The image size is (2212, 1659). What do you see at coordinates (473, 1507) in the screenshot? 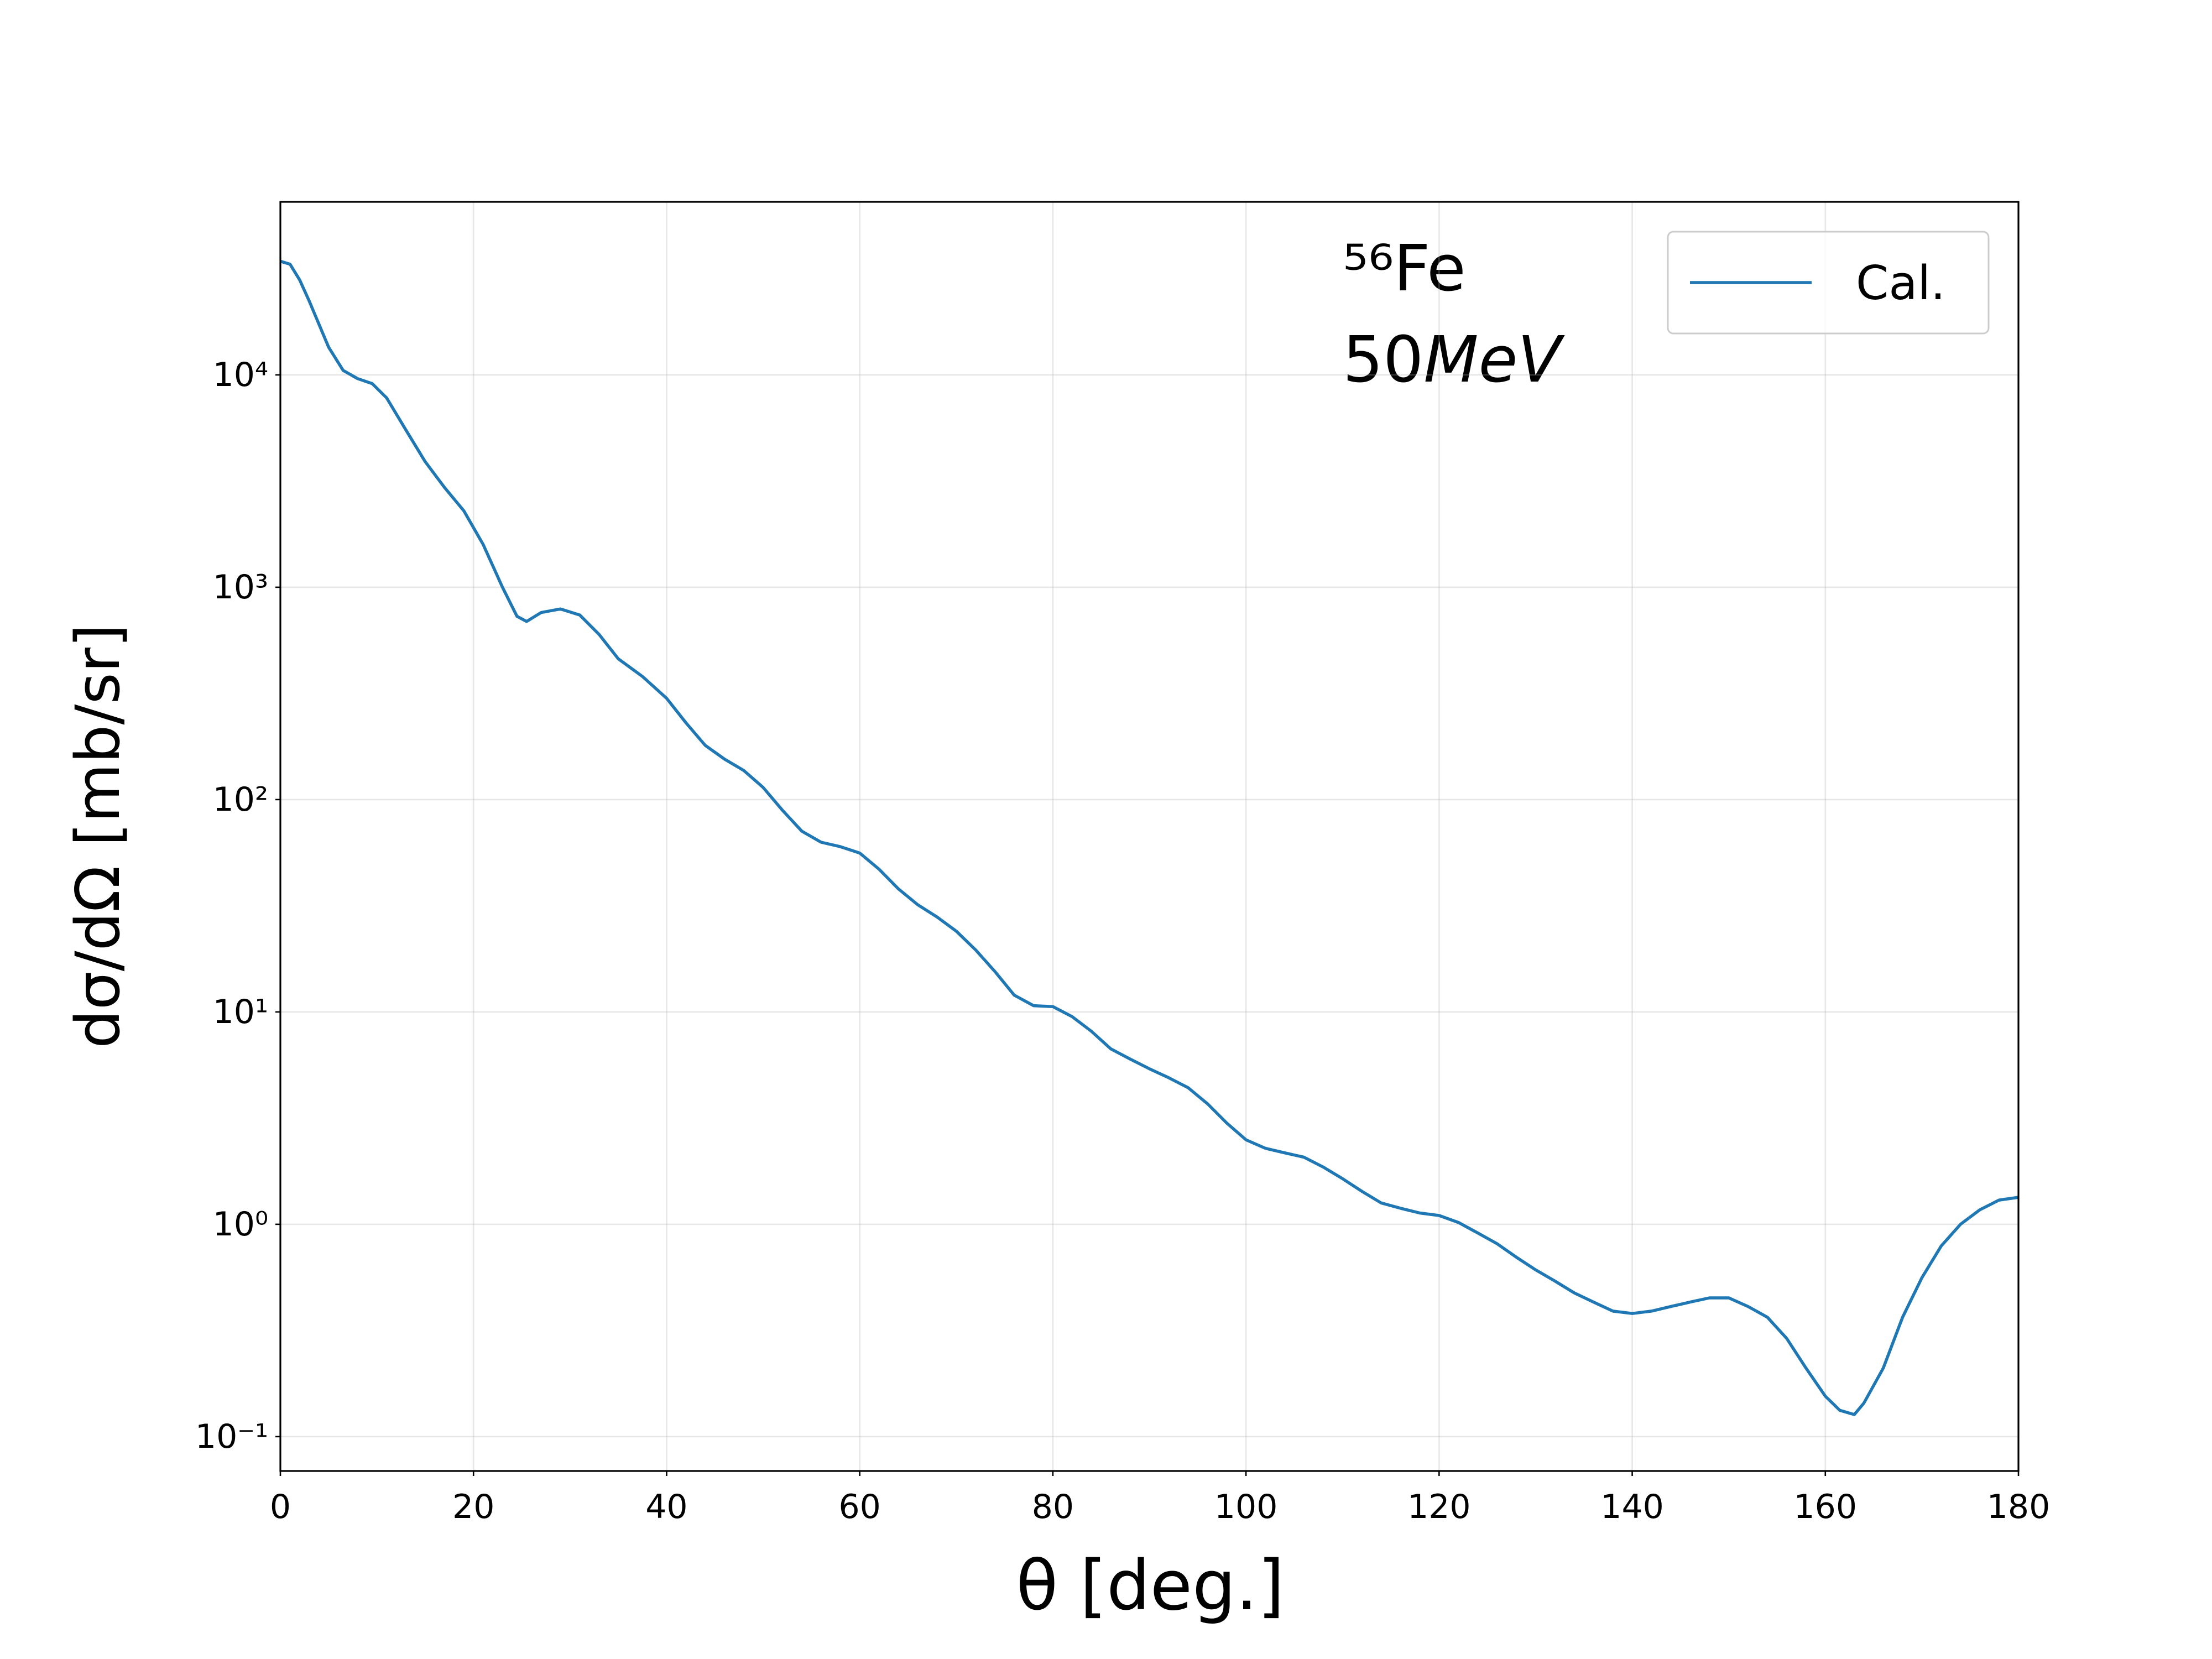
I see `x-tick-label: 20` at bounding box center [473, 1507].